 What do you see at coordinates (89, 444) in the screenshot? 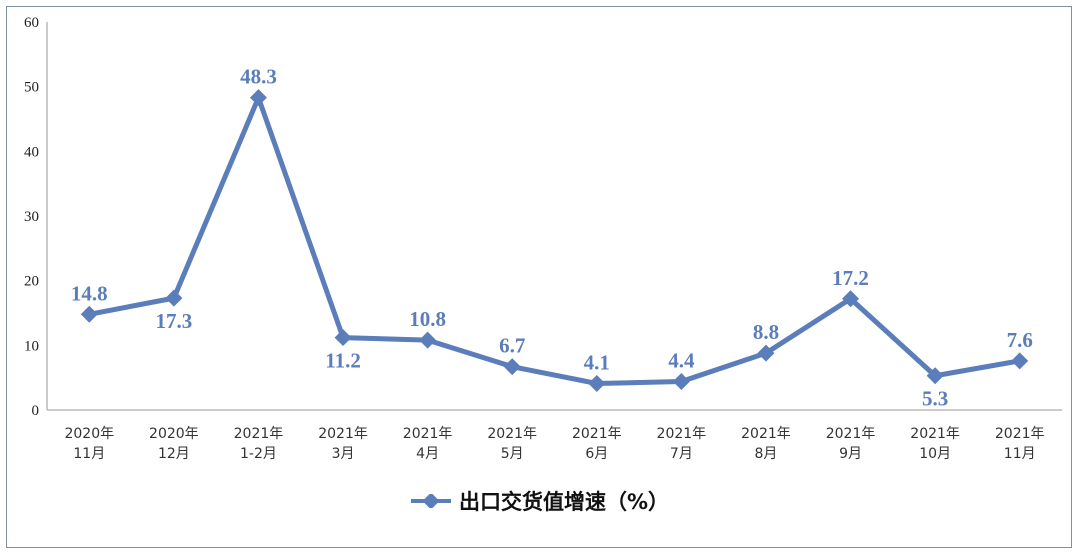
I see `x-tick-label: 2020年 11月` at bounding box center [89, 444].